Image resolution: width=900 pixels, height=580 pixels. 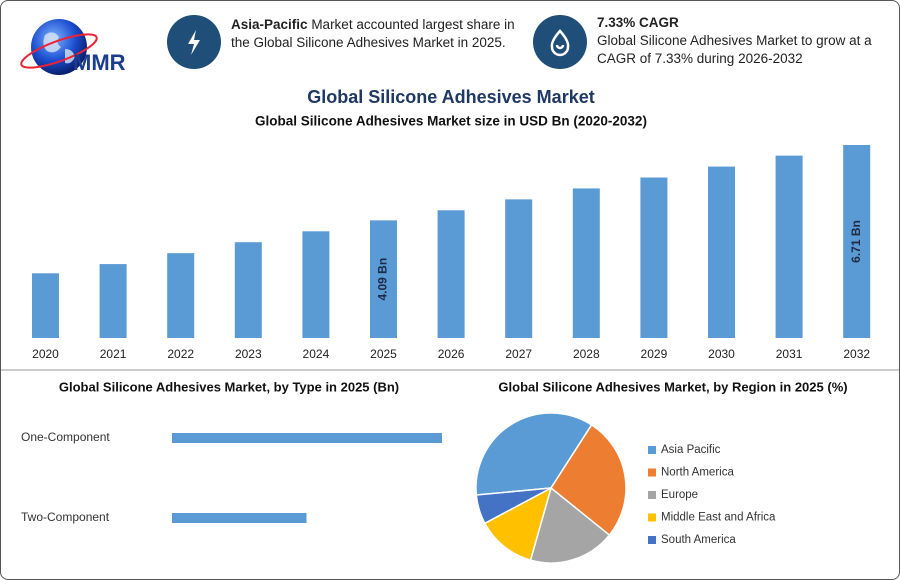 I want to click on x-tick-label: 2022, so click(x=180, y=354).